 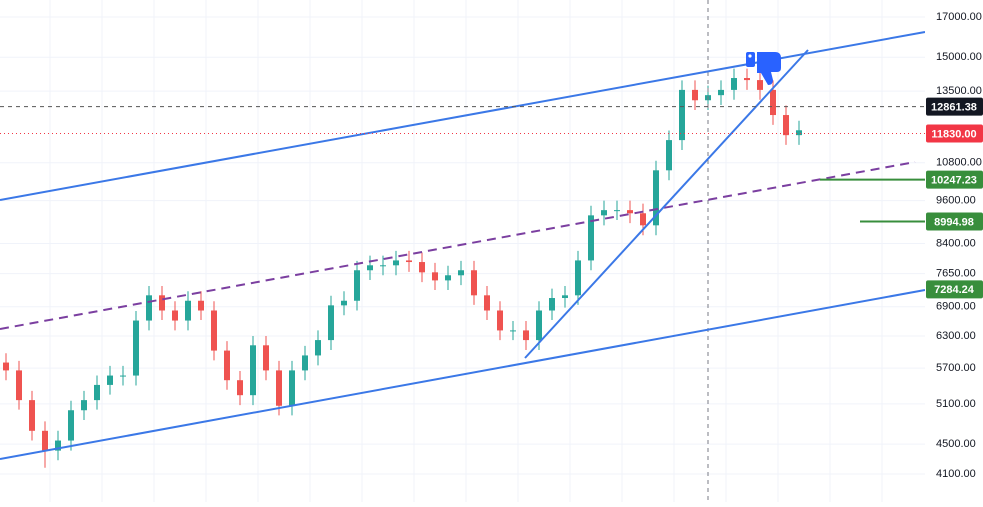 What do you see at coordinates (959, 57) in the screenshot?
I see `y-tick-label: 15000.00` at bounding box center [959, 57].